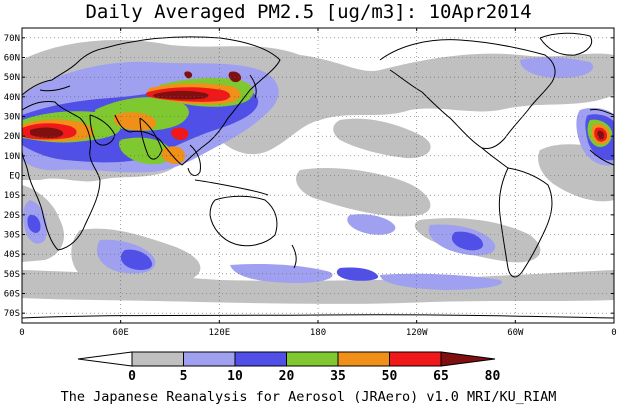 Image resolution: width=617 pixels, height=410 pixels. I want to click on coast-japan, so click(253, 86).